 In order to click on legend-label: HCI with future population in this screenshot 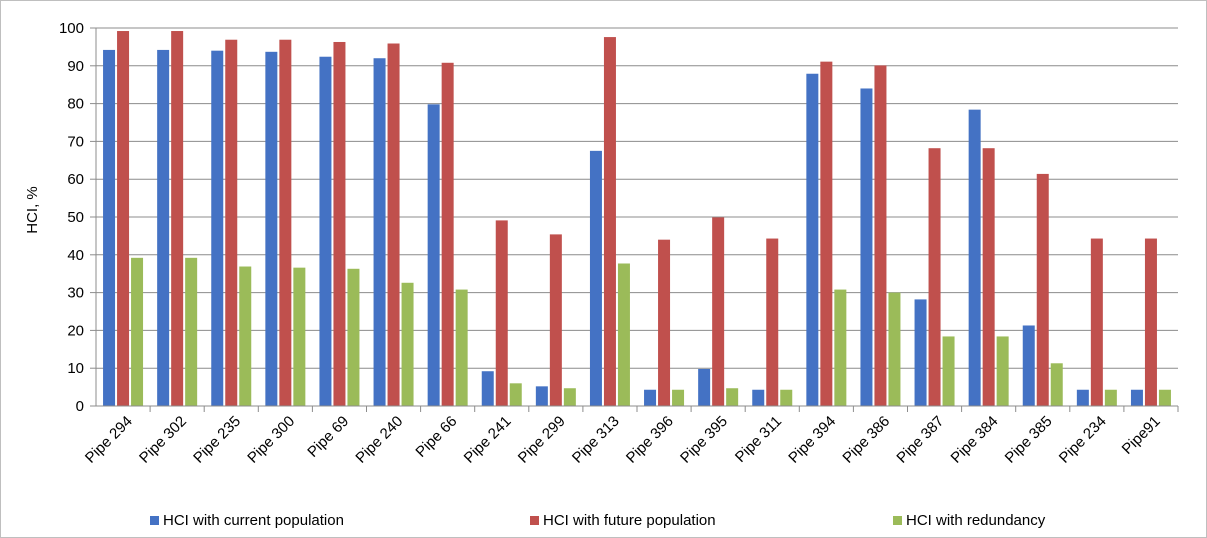, I will do `click(629, 520)`.